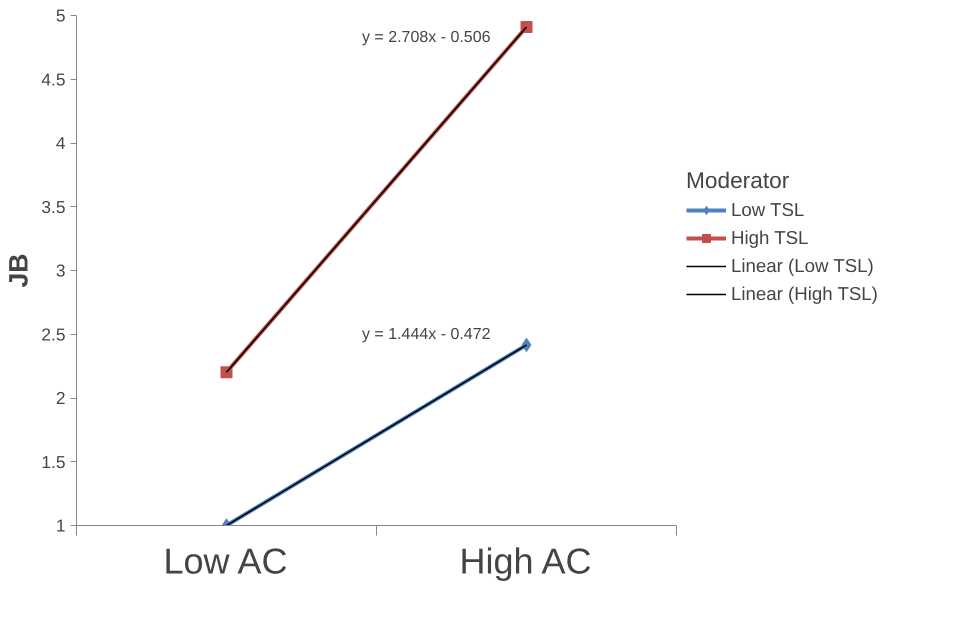 The height and width of the screenshot is (624, 979). Describe the element at coordinates (225, 561) in the screenshot. I see `x-tick-label: Low AC` at that location.